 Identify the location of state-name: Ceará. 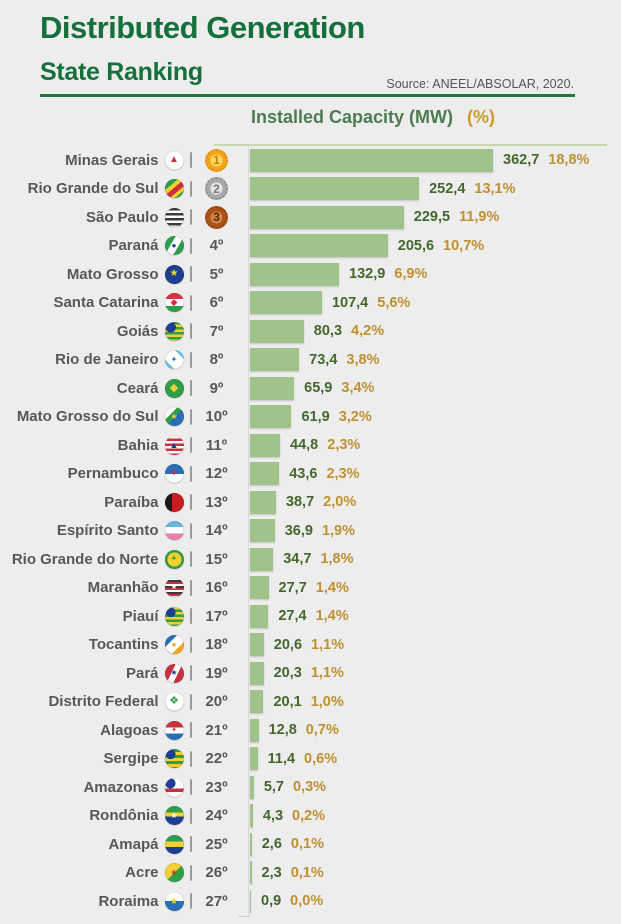
(137, 388).